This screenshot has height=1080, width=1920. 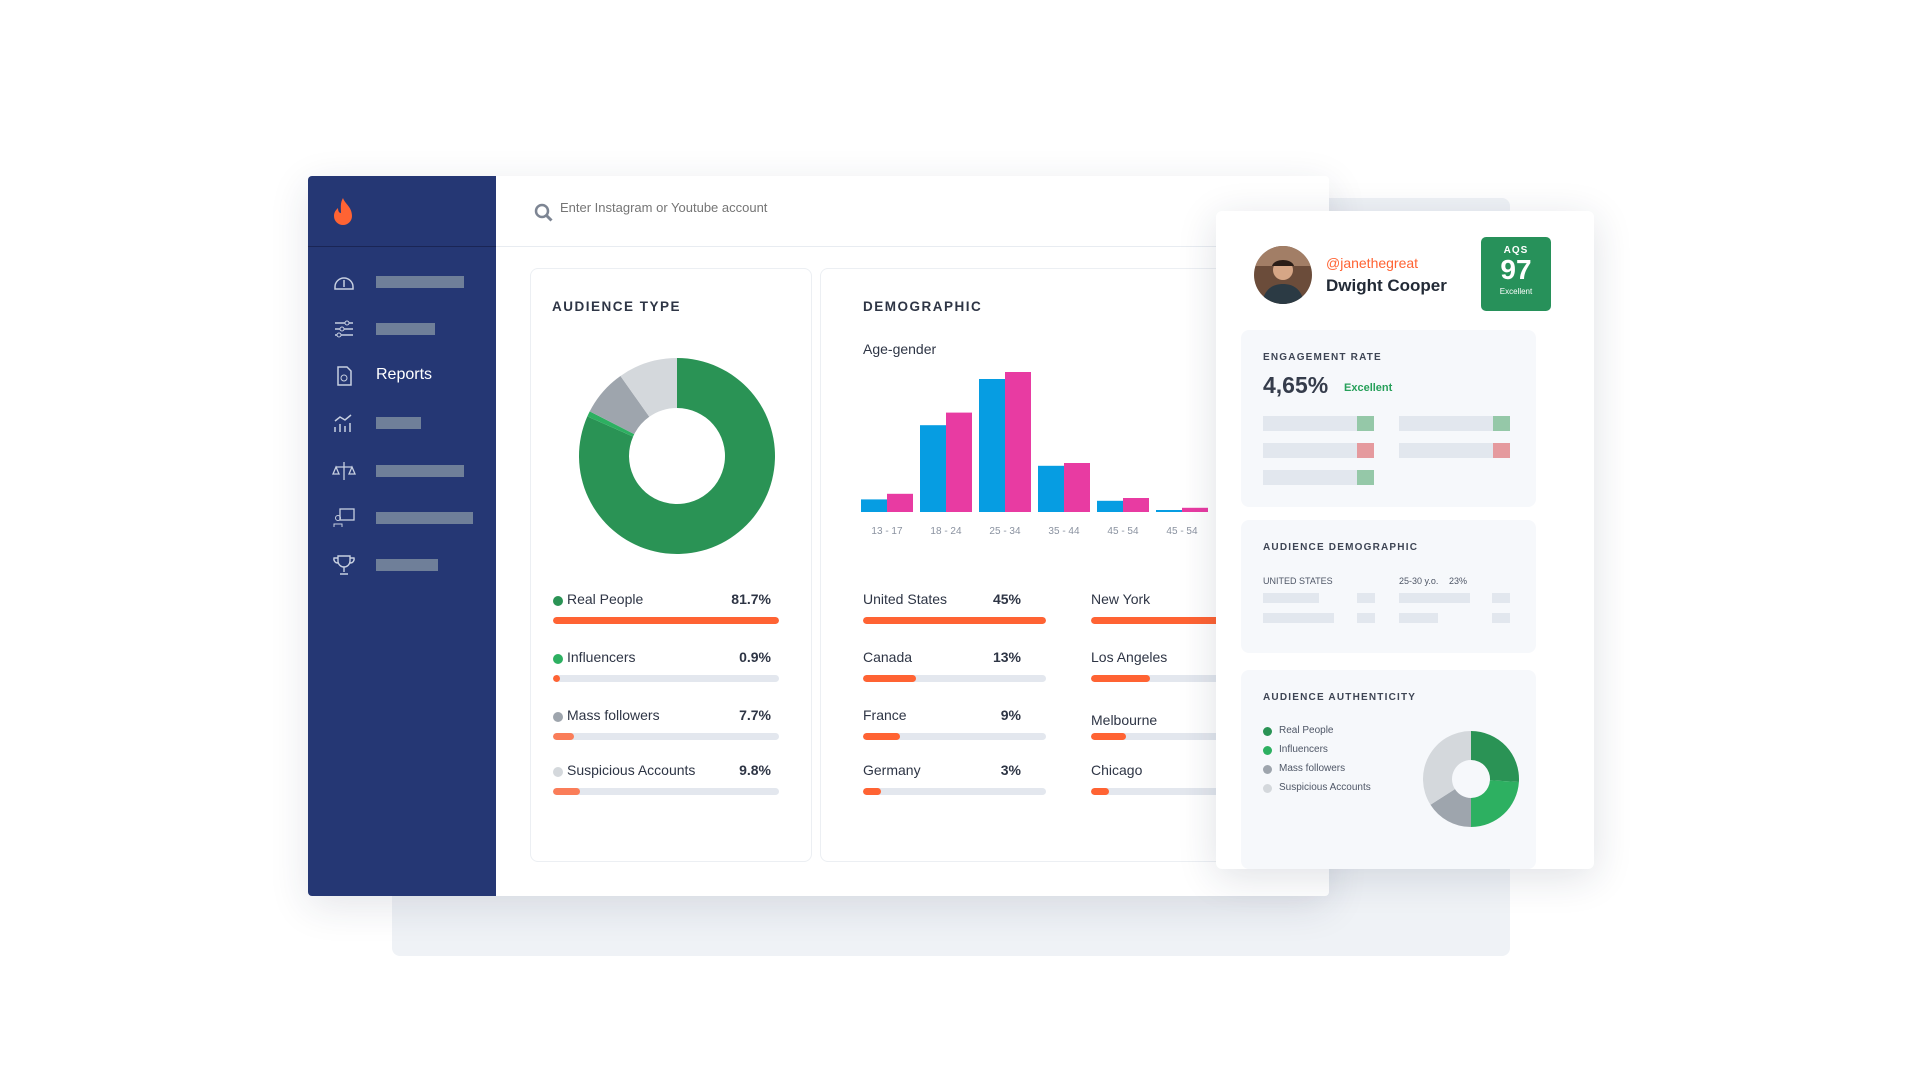 I want to click on x-tick-label: 13 - 17, so click(x=887, y=531).